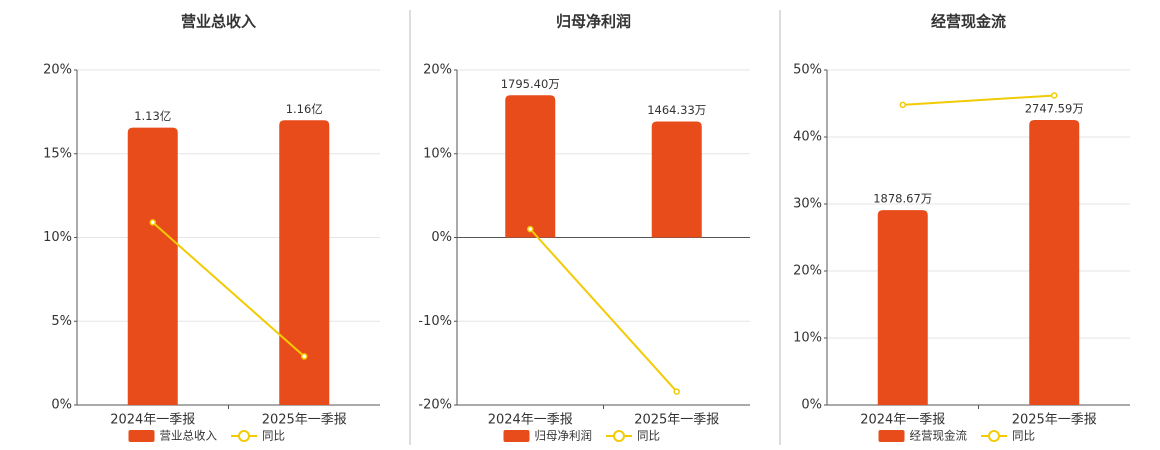 The height and width of the screenshot is (450, 1160). I want to click on data-label: 2747.59万, so click(1054, 109).